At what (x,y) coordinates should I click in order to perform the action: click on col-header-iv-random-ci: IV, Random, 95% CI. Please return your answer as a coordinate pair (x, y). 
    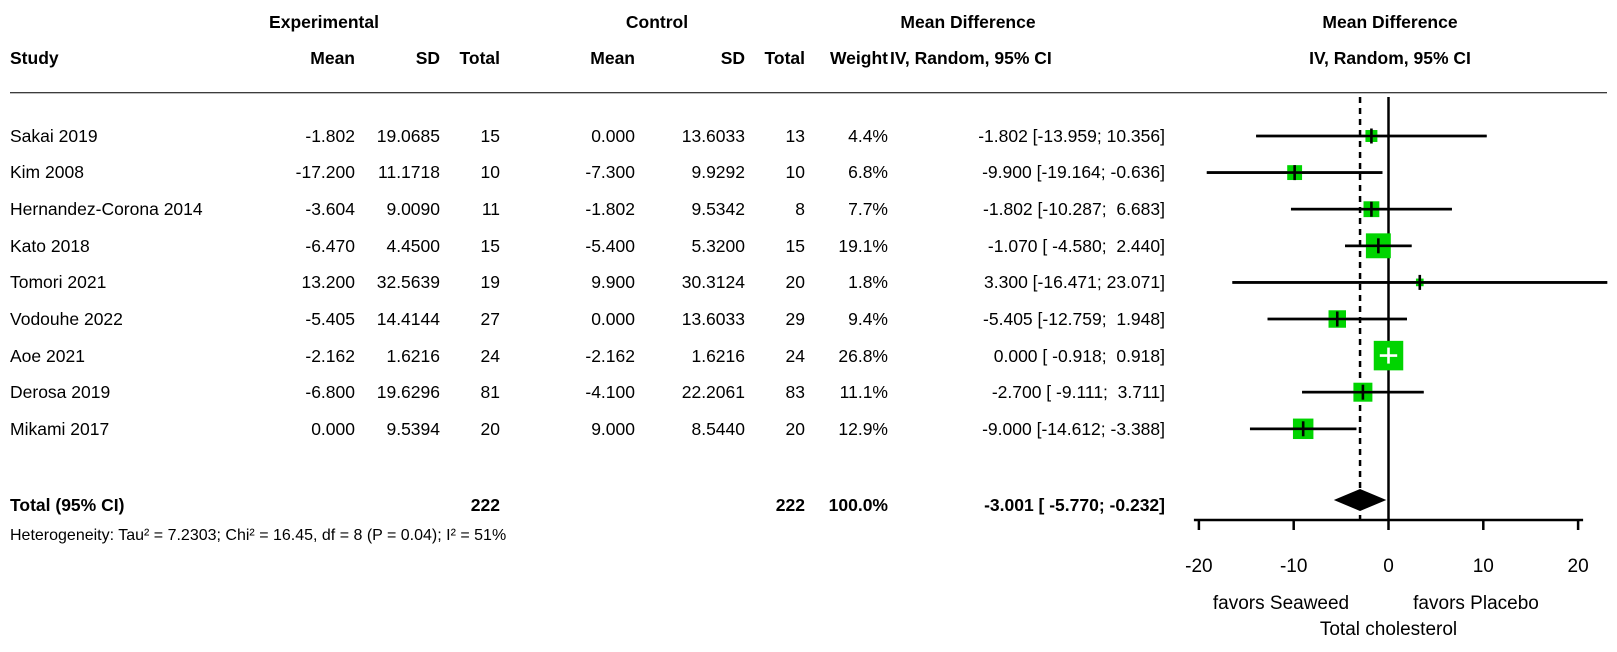
    Looking at the image, I should click on (971, 58).